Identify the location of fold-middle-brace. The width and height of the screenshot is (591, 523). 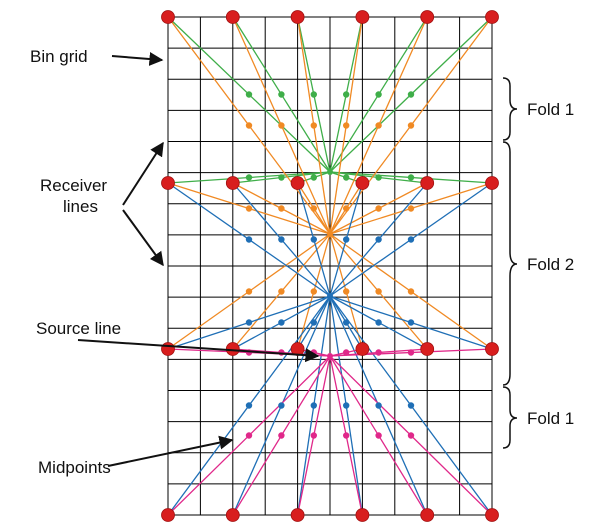
(510, 263).